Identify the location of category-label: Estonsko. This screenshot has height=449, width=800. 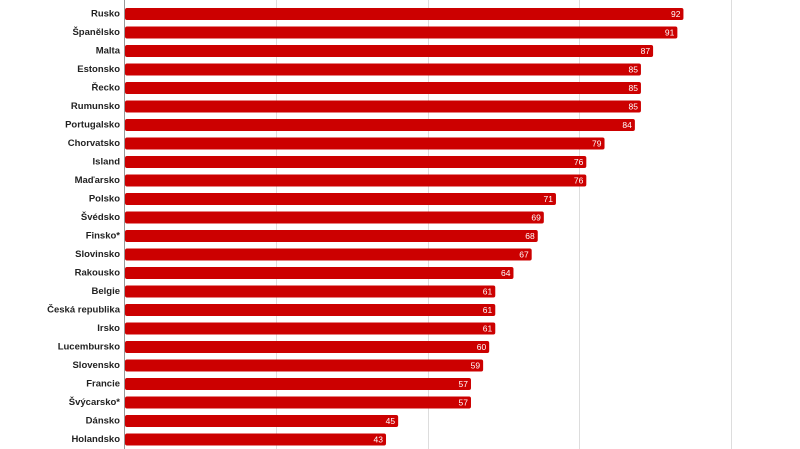
(98, 69).